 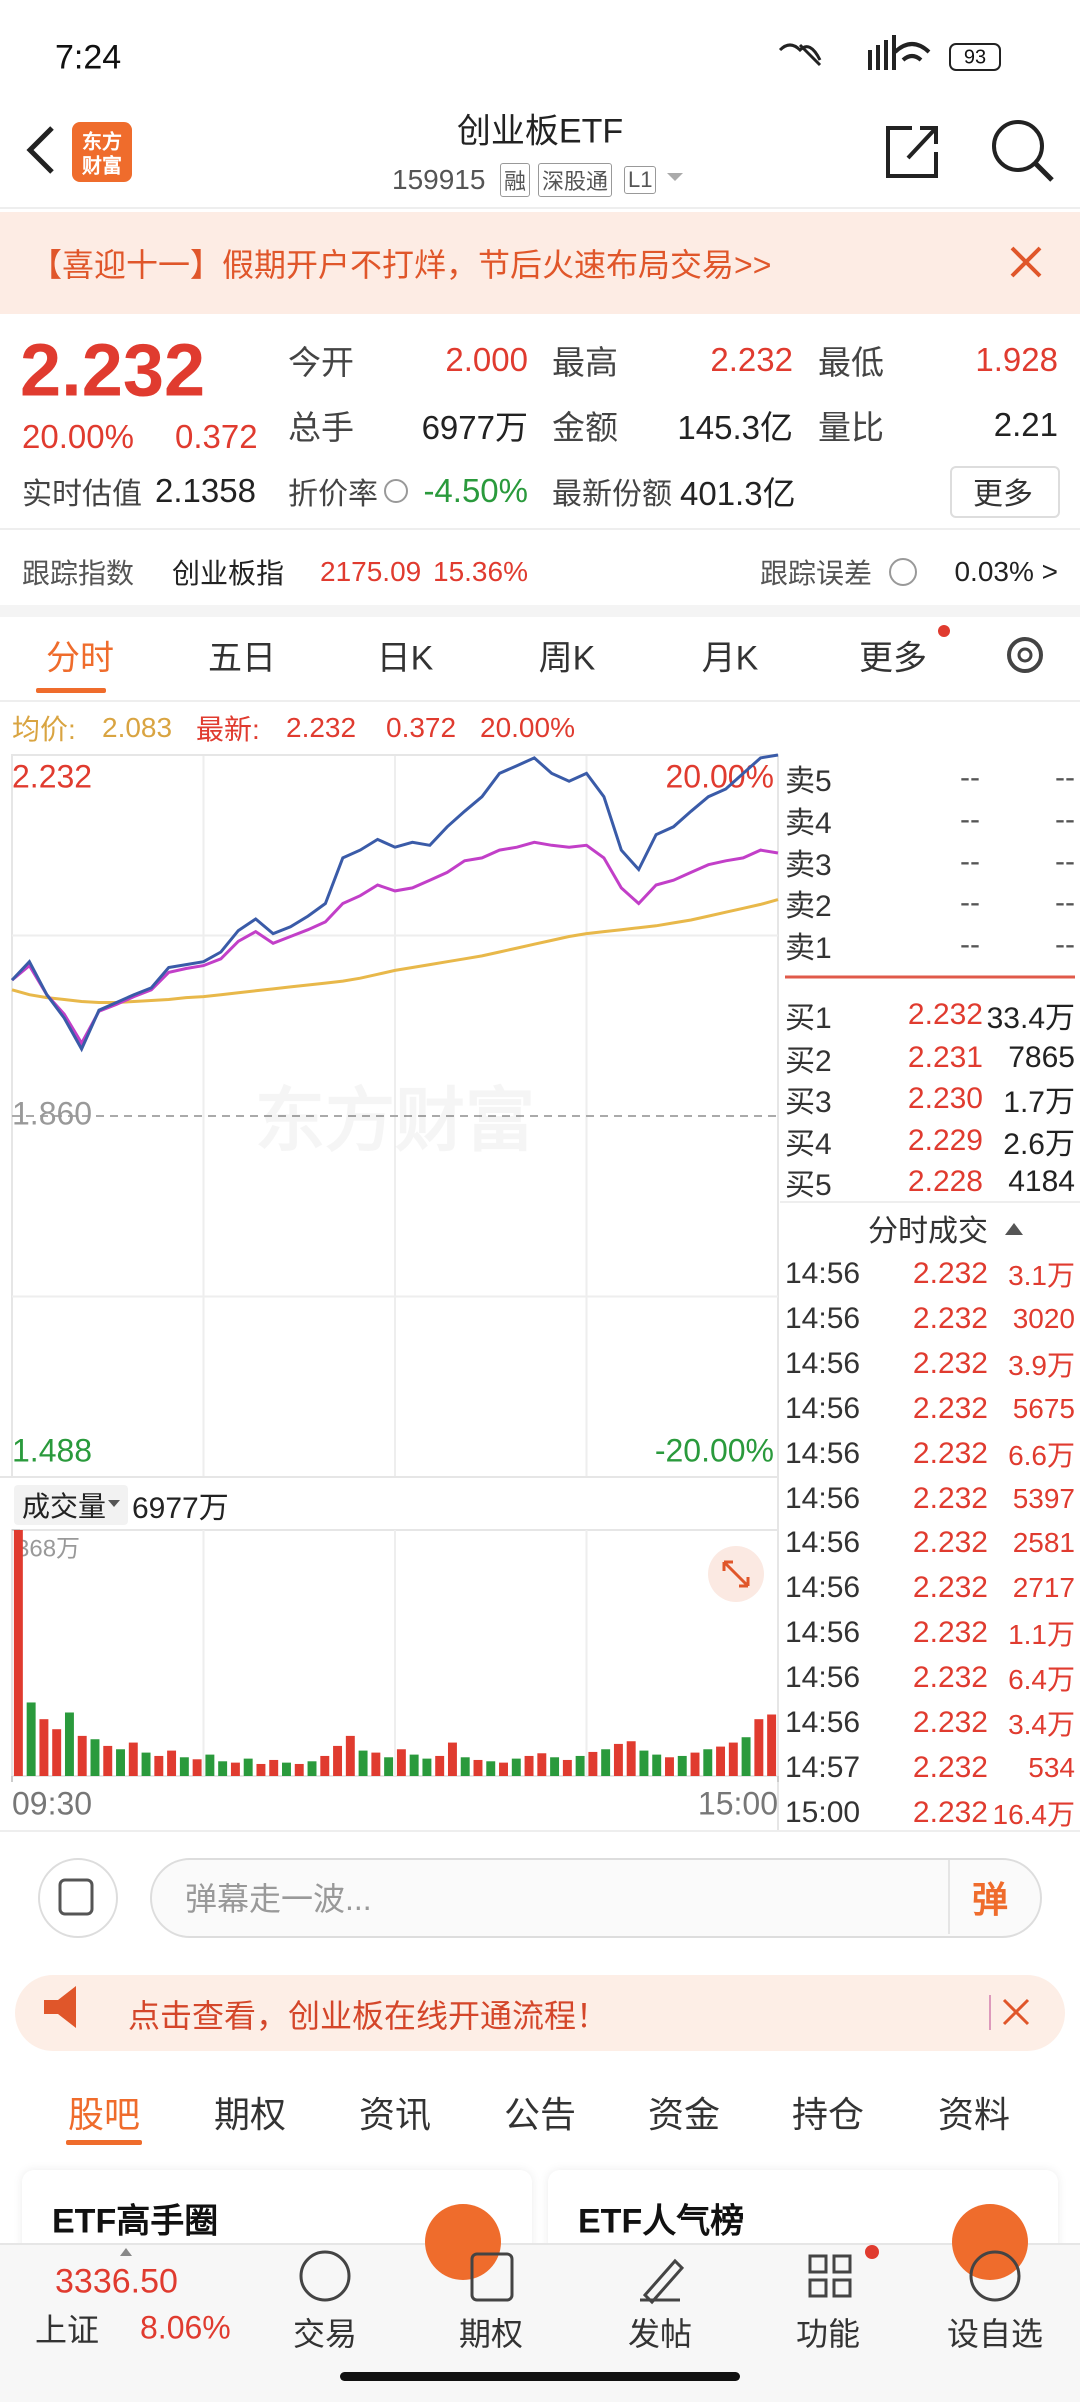 What do you see at coordinates (80, 658) in the screenshot?
I see `chart-tab: 分时` at bounding box center [80, 658].